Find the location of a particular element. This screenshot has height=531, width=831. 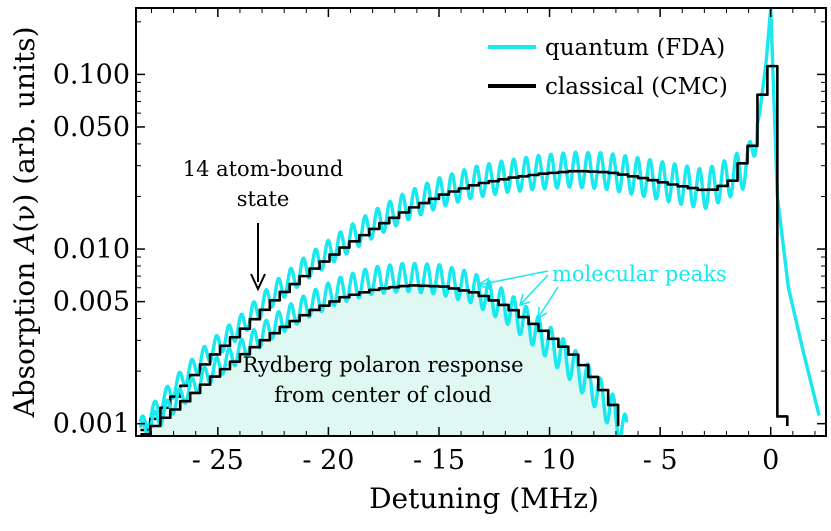

polaron-label-line1: Rydberg polaron response is located at coordinates (382, 365).